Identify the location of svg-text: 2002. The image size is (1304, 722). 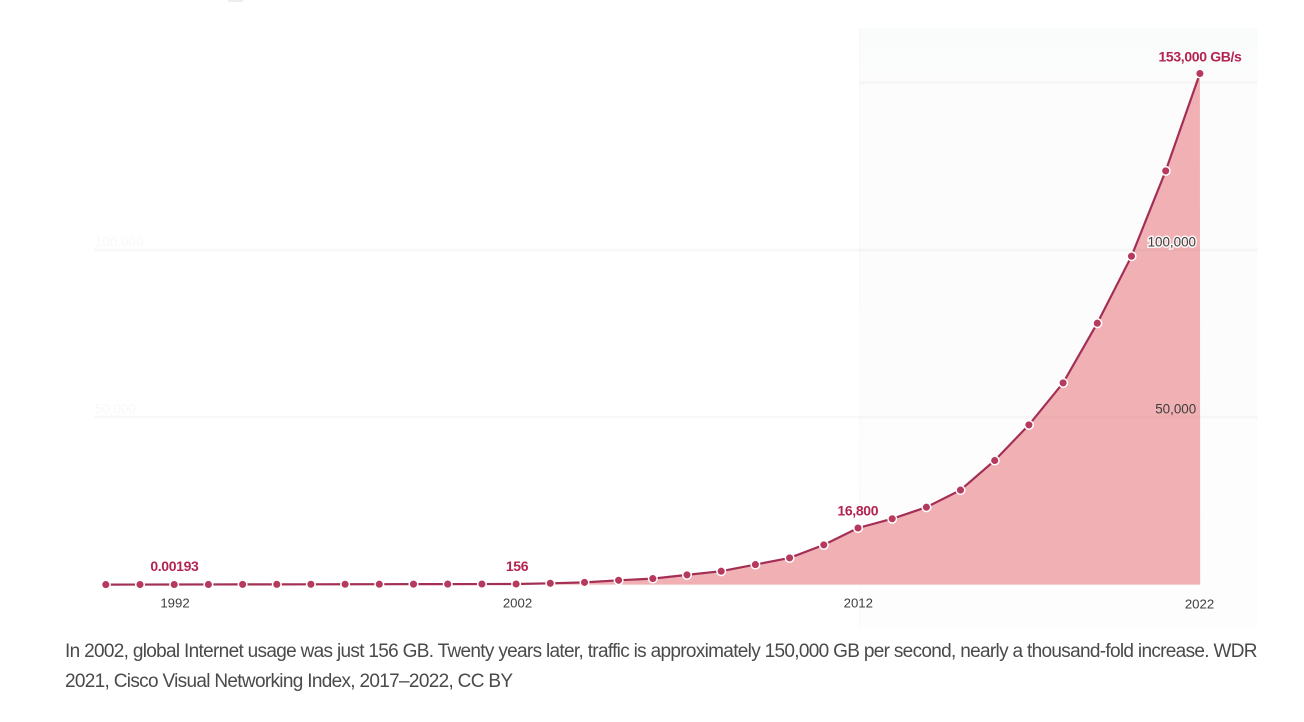
(517, 603).